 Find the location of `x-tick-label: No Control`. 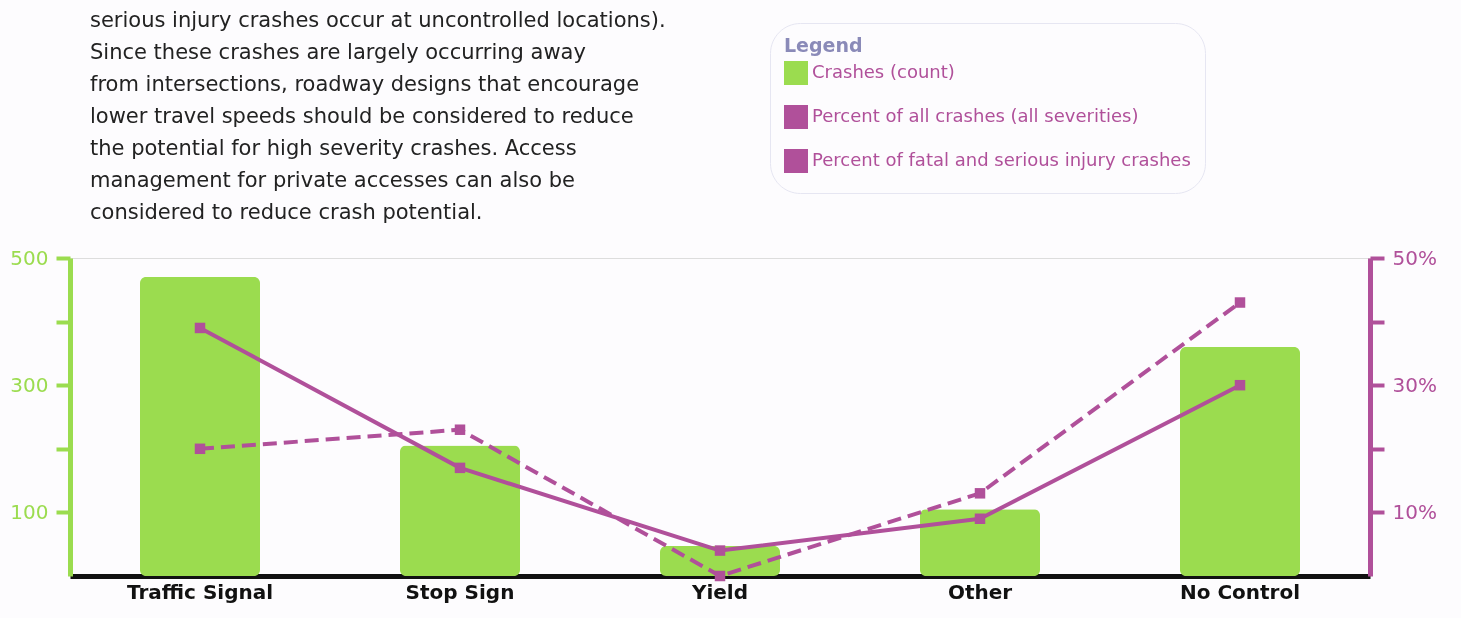

x-tick-label: No Control is located at coordinates (1240, 591).